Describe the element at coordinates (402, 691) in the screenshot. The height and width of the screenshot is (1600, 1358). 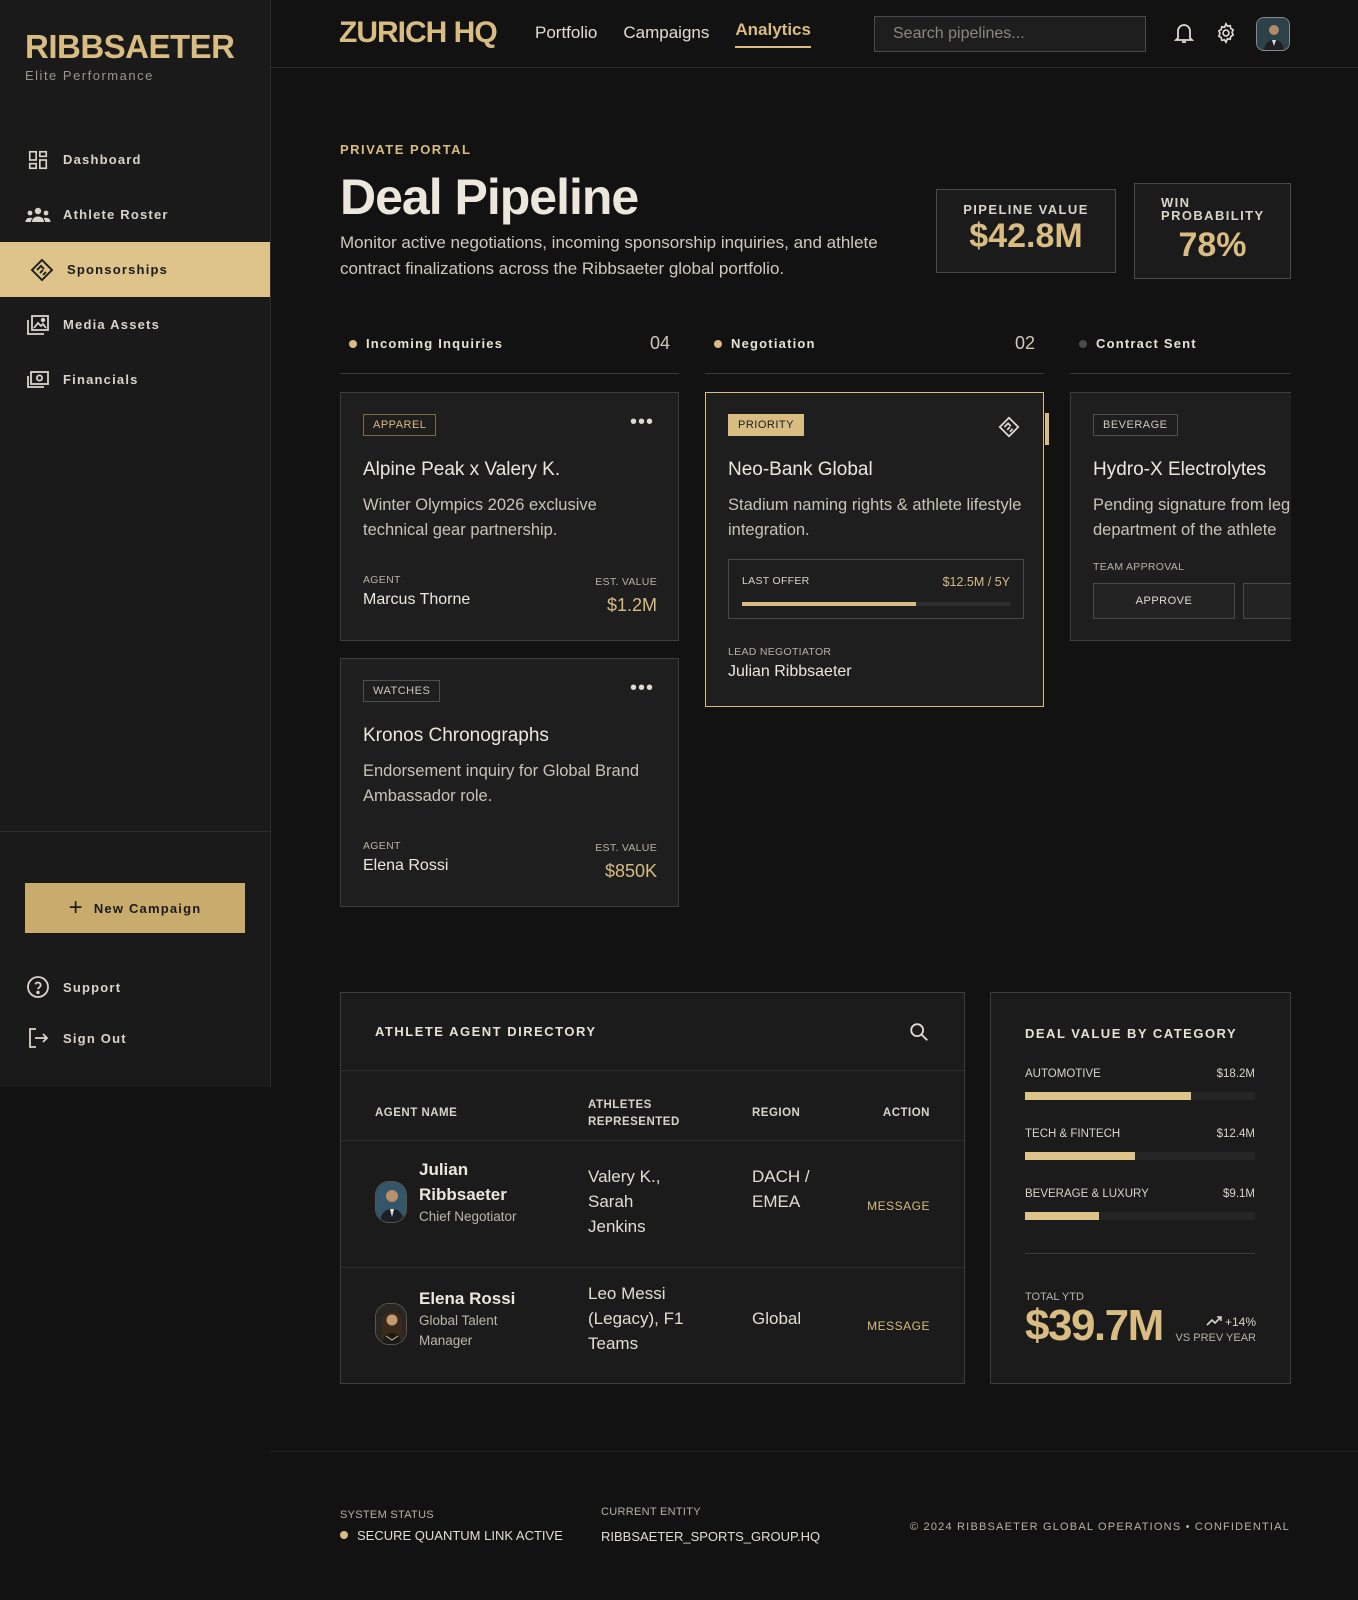
I see `category-tag: WATCHES` at that location.